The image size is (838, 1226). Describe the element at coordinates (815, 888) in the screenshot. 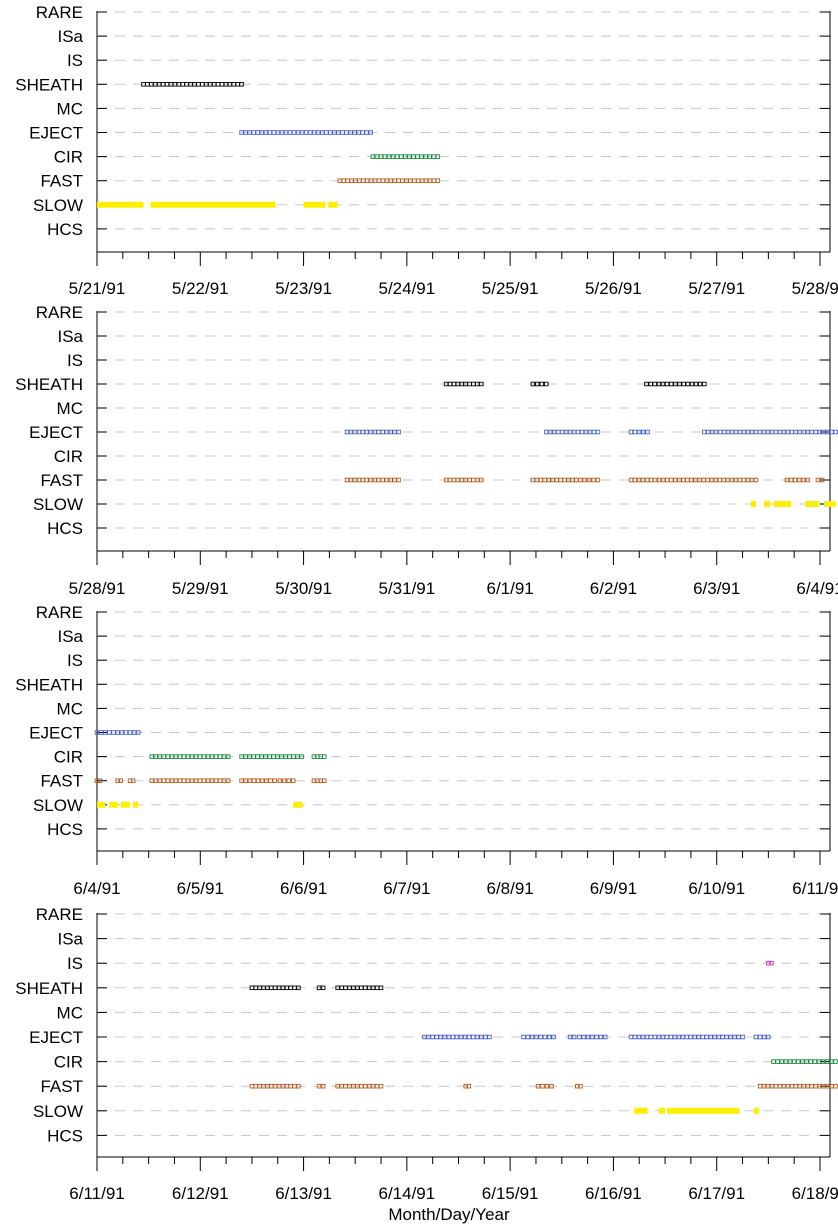

I see `x-tick-label: 6/11/91` at that location.